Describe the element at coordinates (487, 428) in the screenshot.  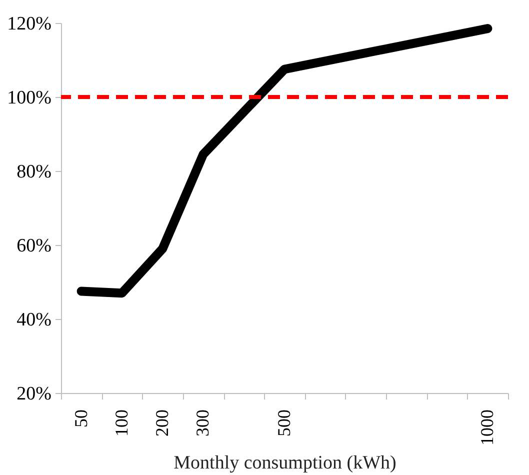
I see `x-tick-label: 1000` at that location.